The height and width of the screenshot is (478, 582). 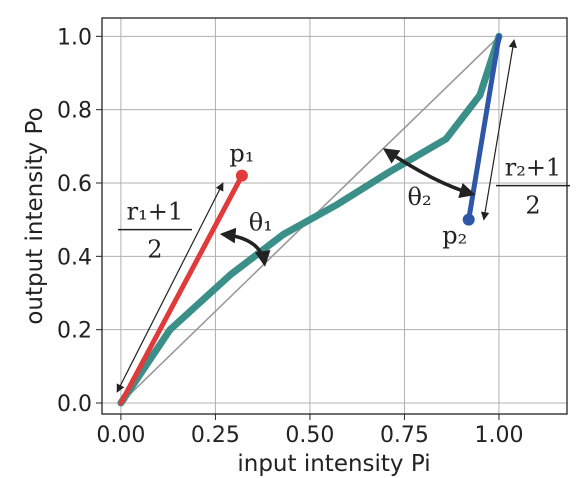 What do you see at coordinates (333, 464) in the screenshot?
I see `x-axis-label: input intensity Pi` at bounding box center [333, 464].